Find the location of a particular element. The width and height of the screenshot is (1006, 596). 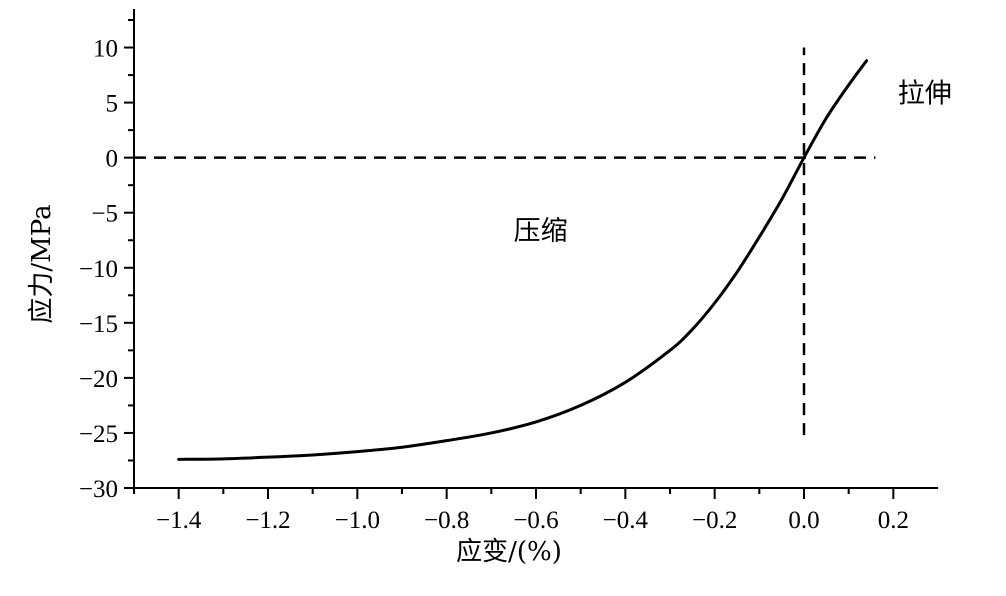

x-tick-label: −0.8 is located at coordinates (446, 520).